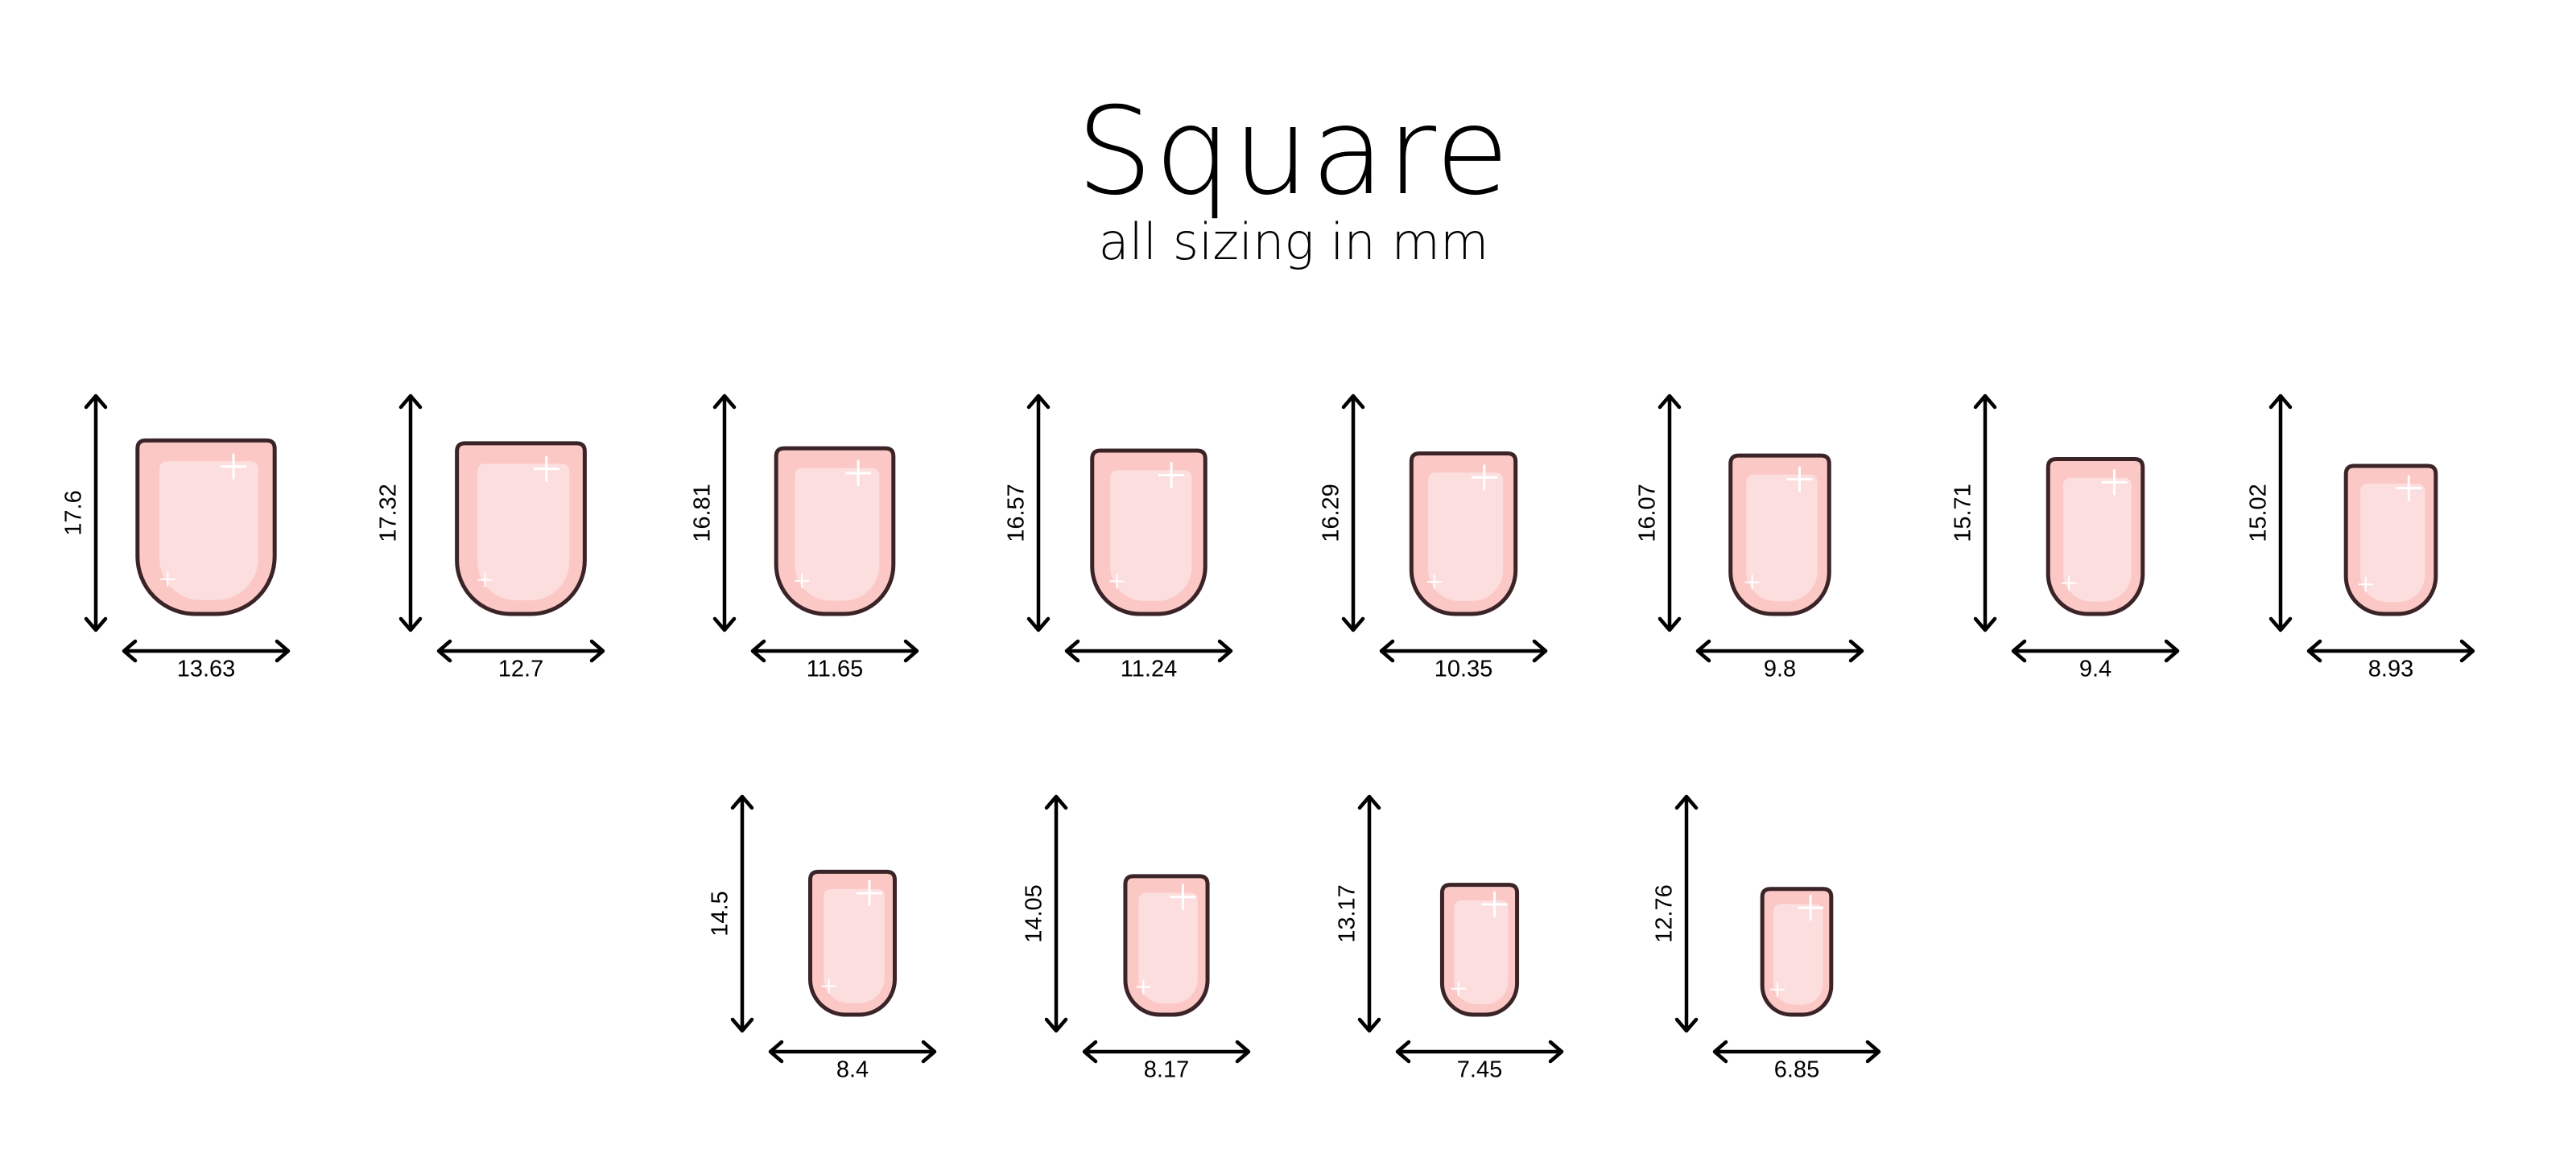 The image size is (2576, 1174). Describe the element at coordinates (389, 513) in the screenshot. I see `length-label: 17.32` at that location.